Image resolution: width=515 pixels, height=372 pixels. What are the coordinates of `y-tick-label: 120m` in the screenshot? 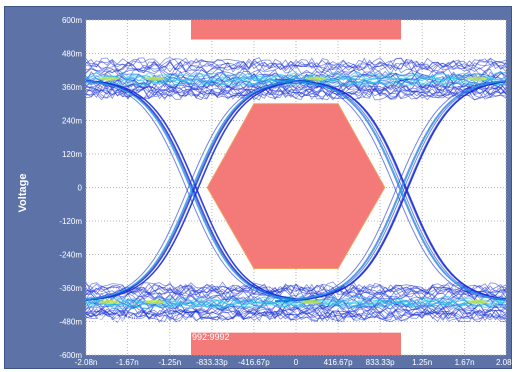 It's located at (72, 154).